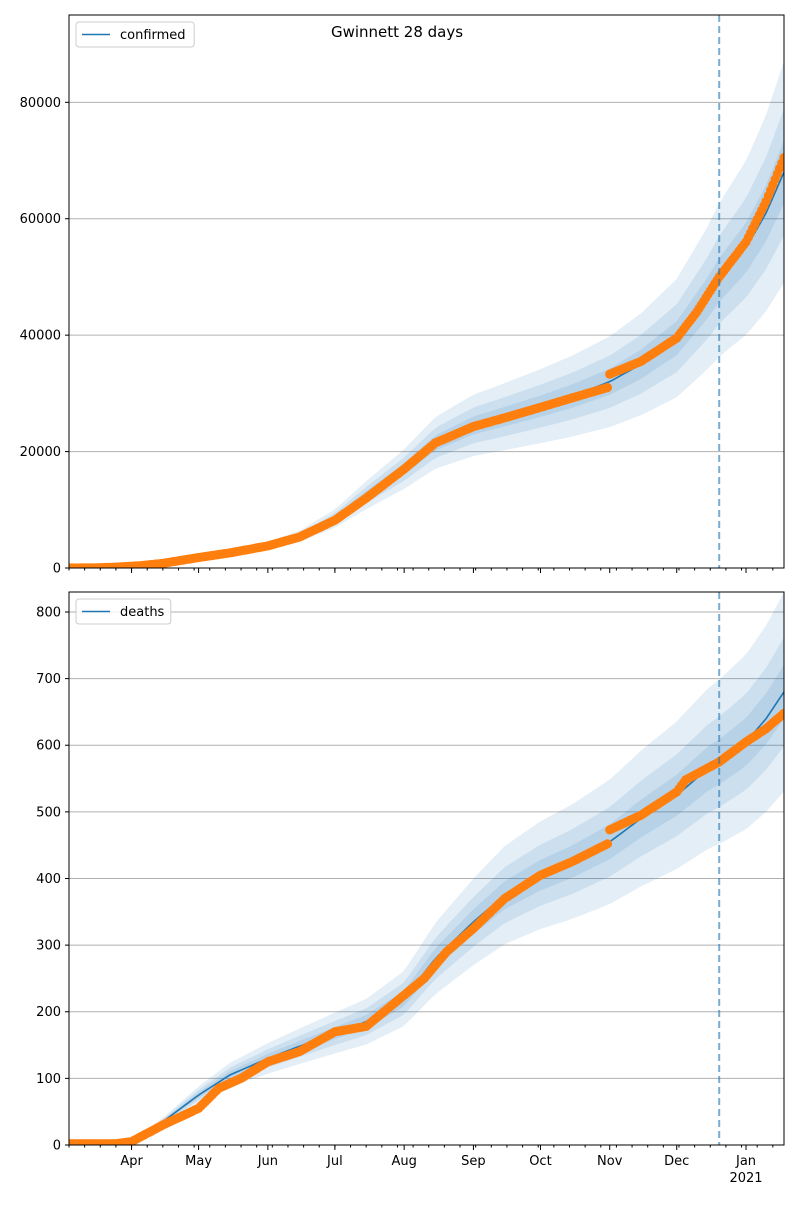 This screenshot has height=1205, width=800. What do you see at coordinates (473, 1161) in the screenshot?
I see `x-tick-label: Sep` at bounding box center [473, 1161].